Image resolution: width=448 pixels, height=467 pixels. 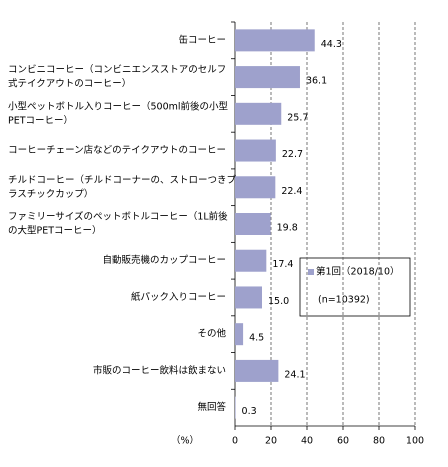 I want to click on x-axis-label: （%）, so click(x=185, y=441).